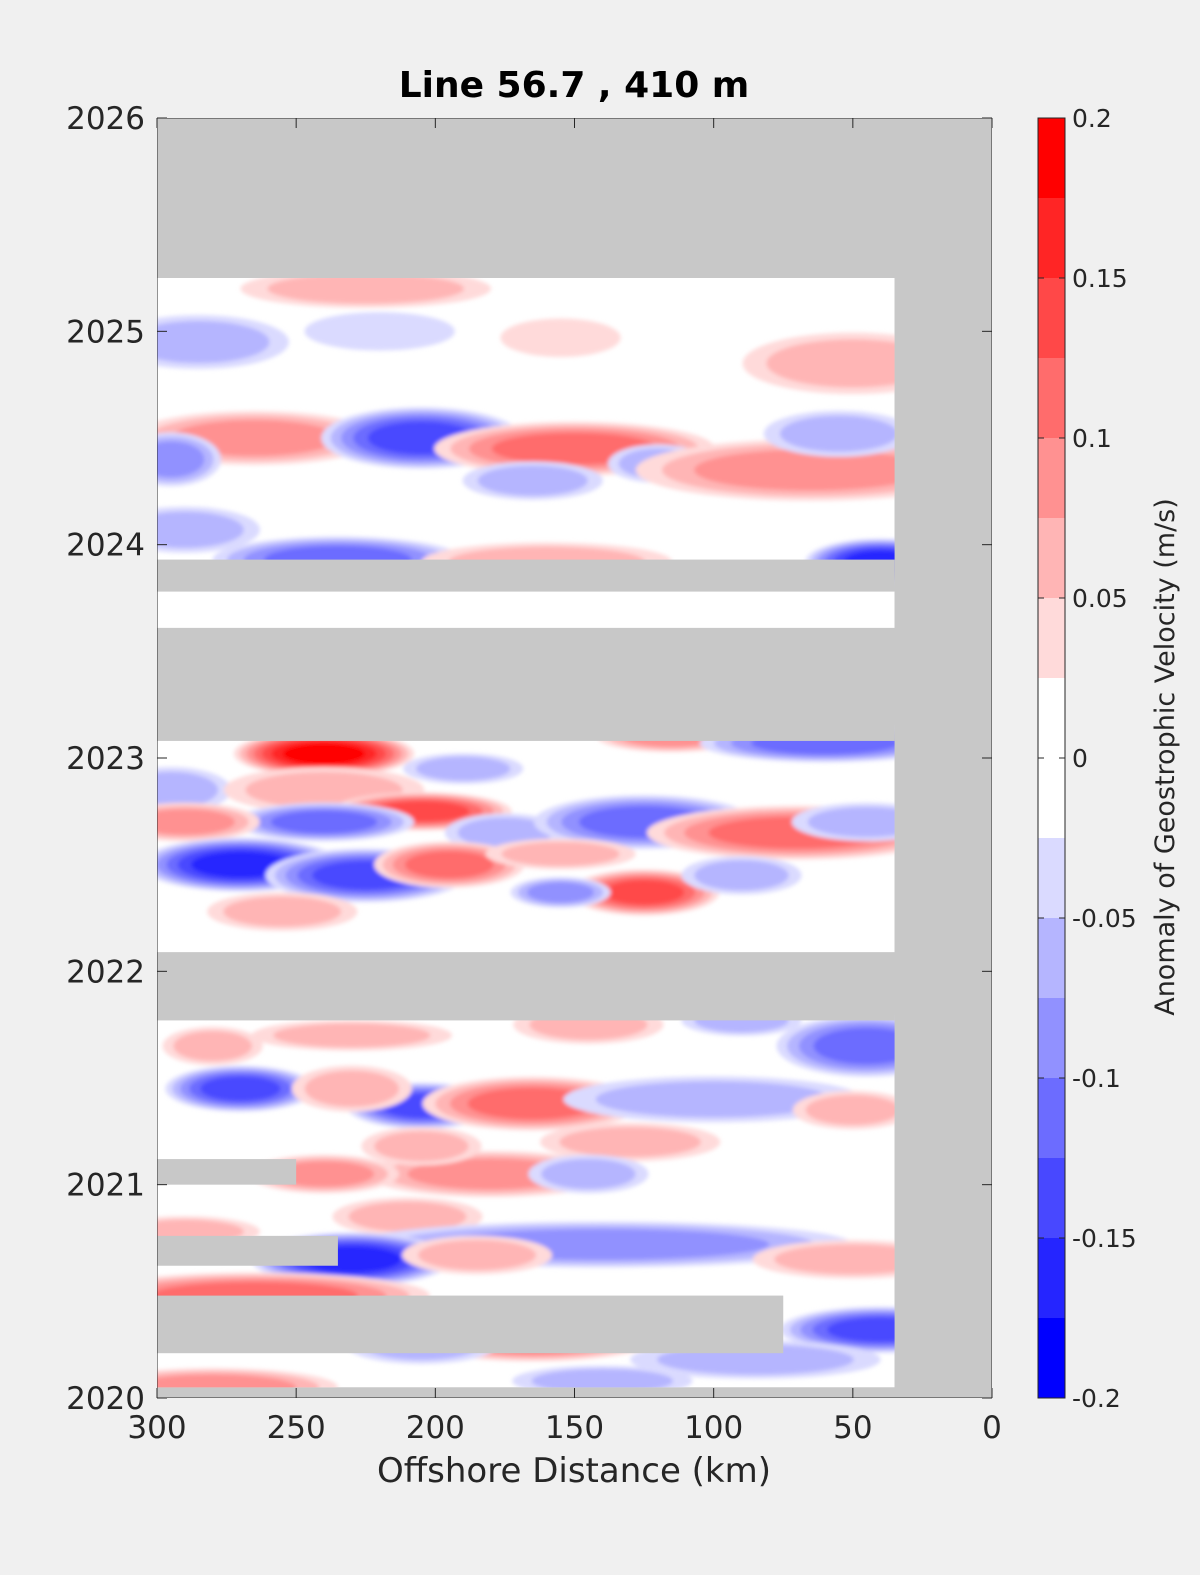  What do you see at coordinates (1080, 758) in the screenshot?
I see `colorbar-tick-label: 0` at bounding box center [1080, 758].